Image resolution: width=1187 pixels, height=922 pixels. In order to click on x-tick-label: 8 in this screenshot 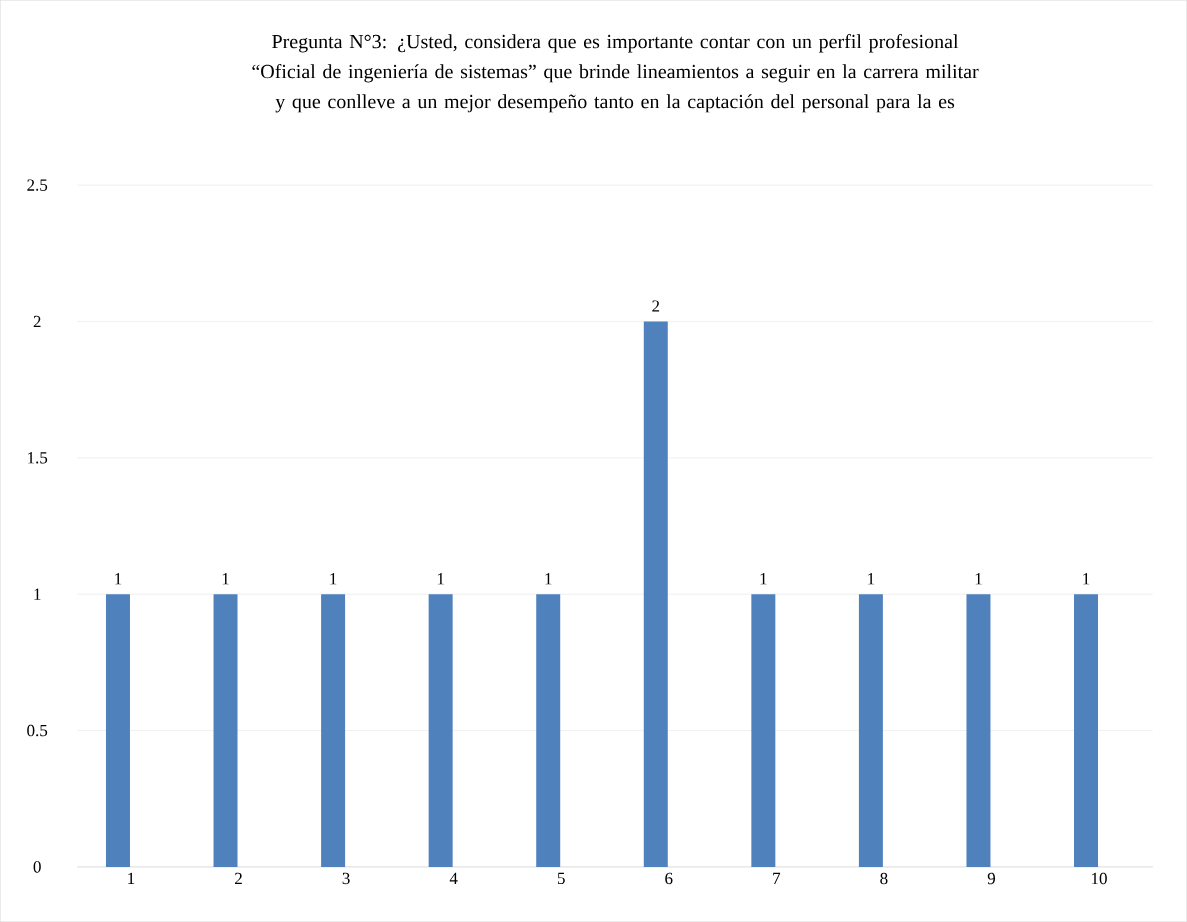, I will do `click(884, 878)`.